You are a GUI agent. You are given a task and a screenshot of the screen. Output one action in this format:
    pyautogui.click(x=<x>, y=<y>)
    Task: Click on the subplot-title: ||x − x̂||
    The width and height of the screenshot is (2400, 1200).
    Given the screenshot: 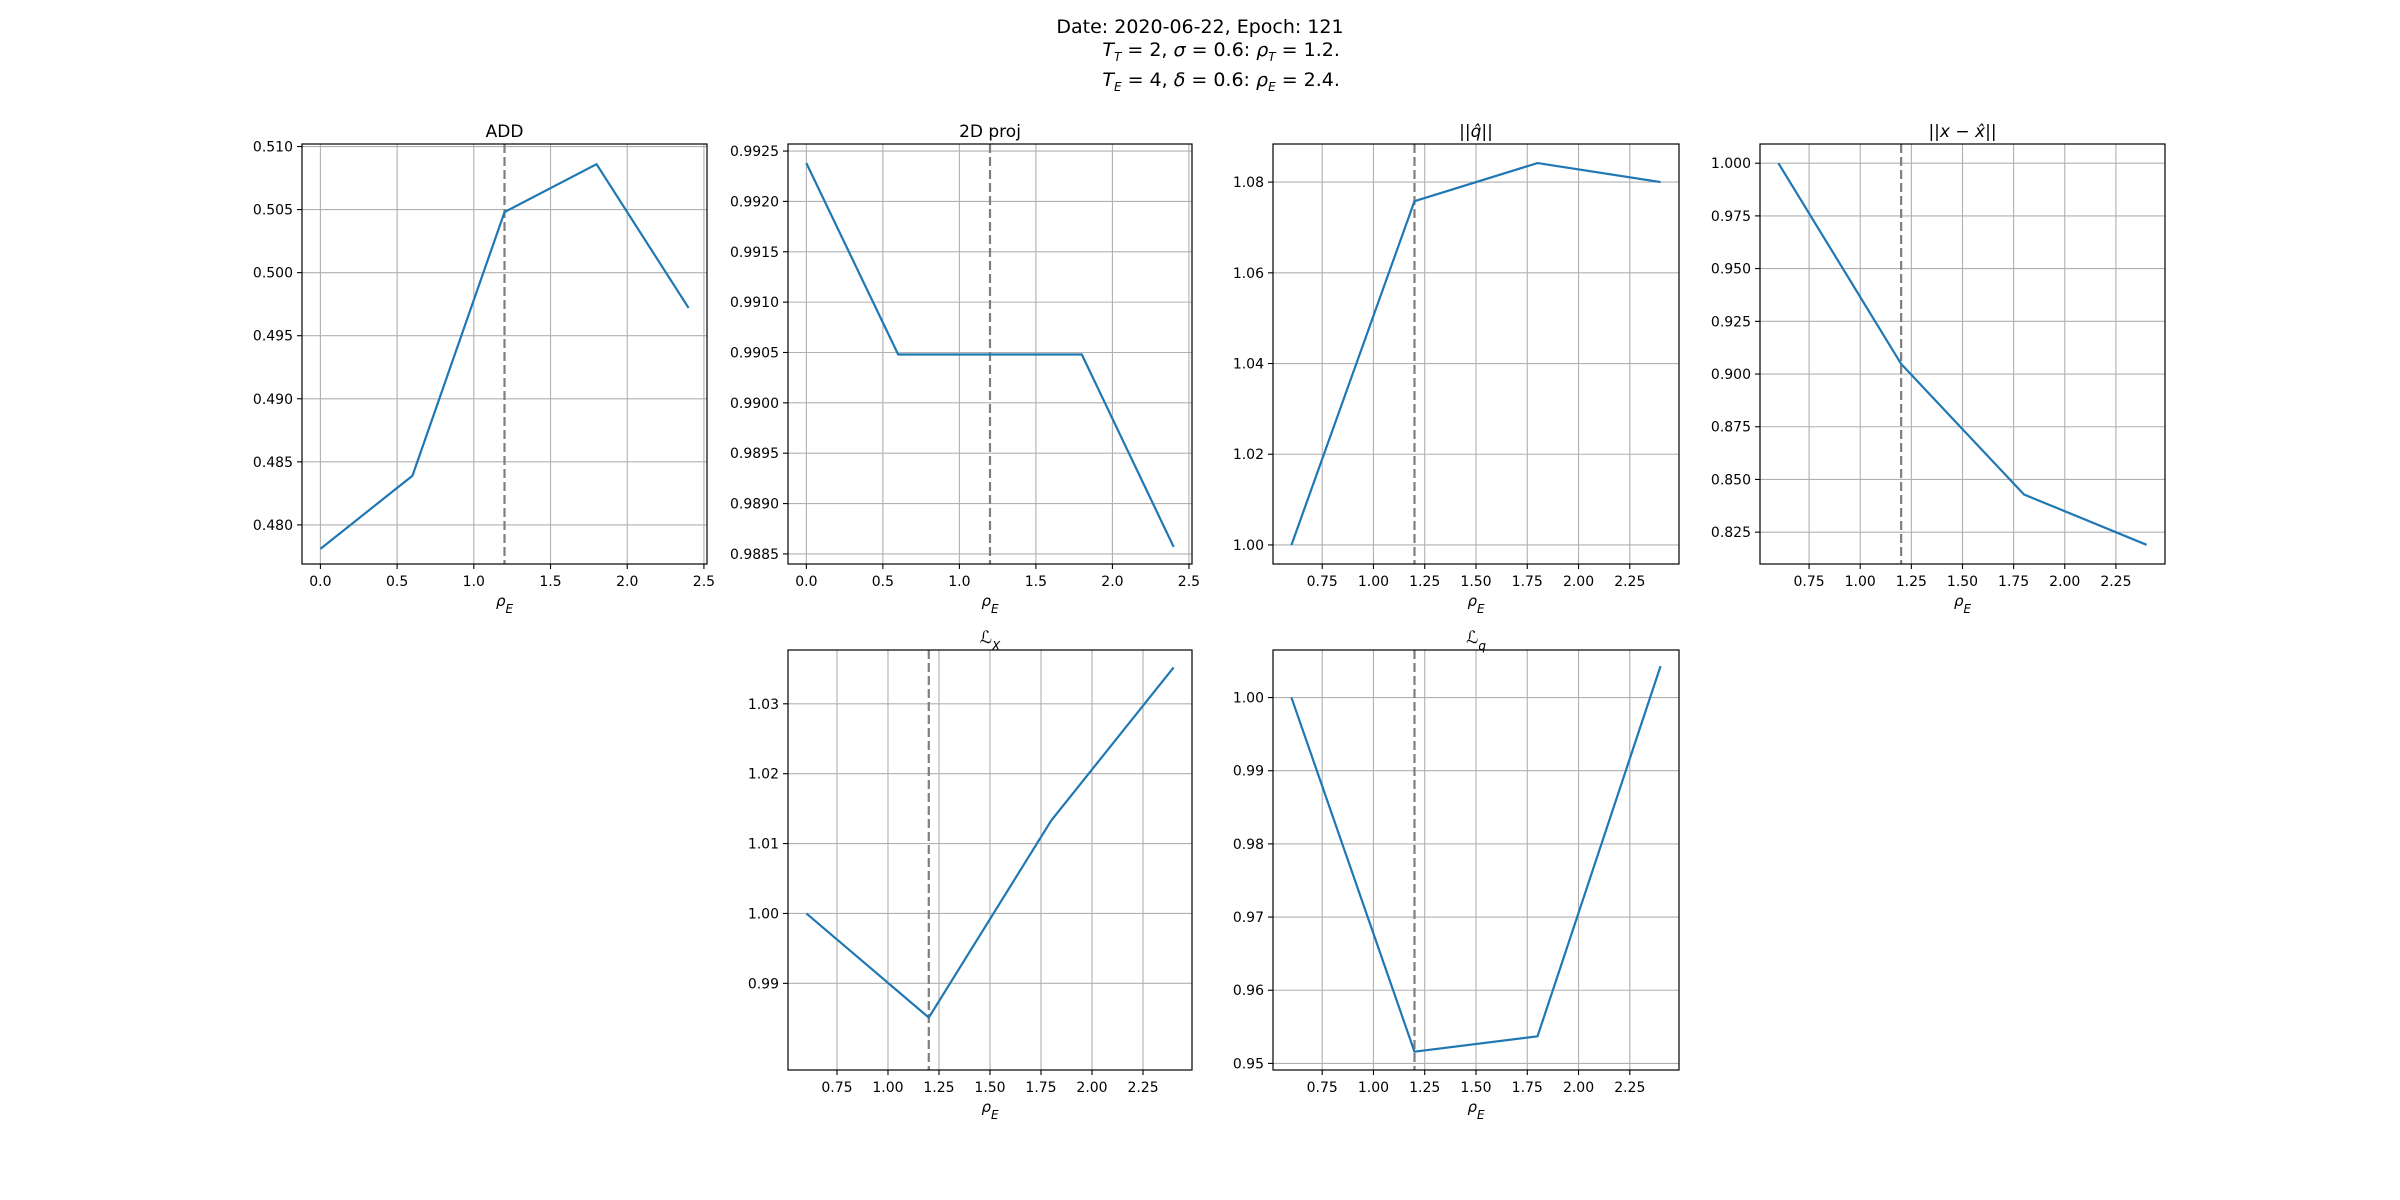 What is the action you would take?
    pyautogui.click(x=1962, y=132)
    